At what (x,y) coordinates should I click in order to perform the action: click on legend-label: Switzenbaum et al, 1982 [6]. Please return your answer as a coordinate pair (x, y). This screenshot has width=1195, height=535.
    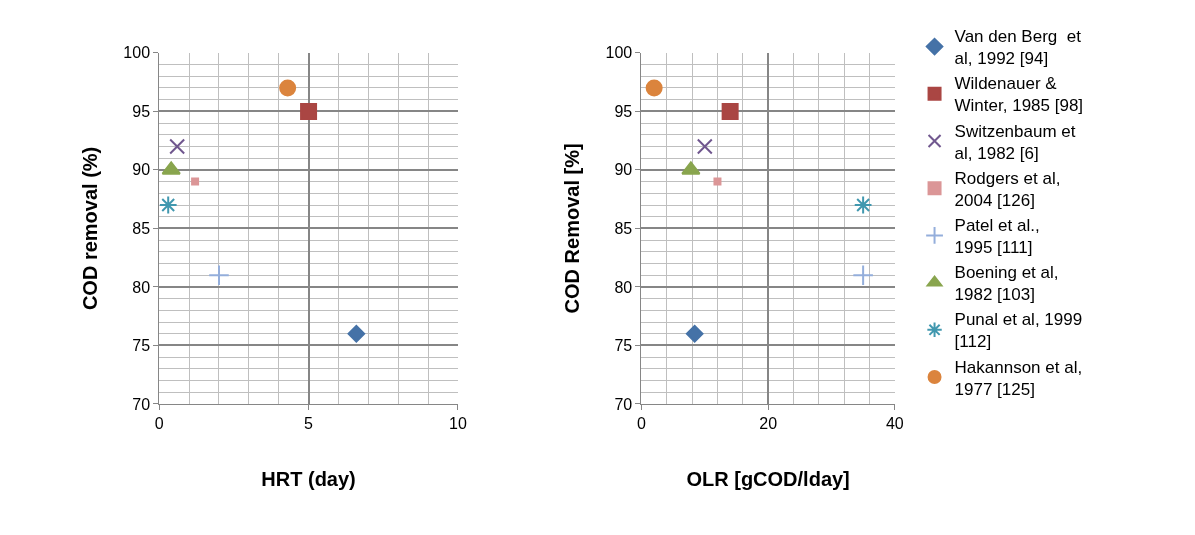
    Looking at the image, I should click on (1015, 142).